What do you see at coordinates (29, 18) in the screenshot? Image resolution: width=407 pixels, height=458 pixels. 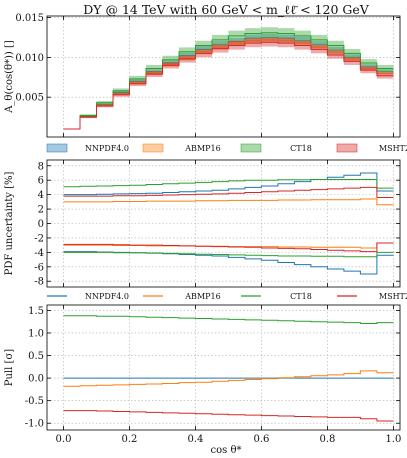 I see `y-tick-label: 0.015` at bounding box center [29, 18].